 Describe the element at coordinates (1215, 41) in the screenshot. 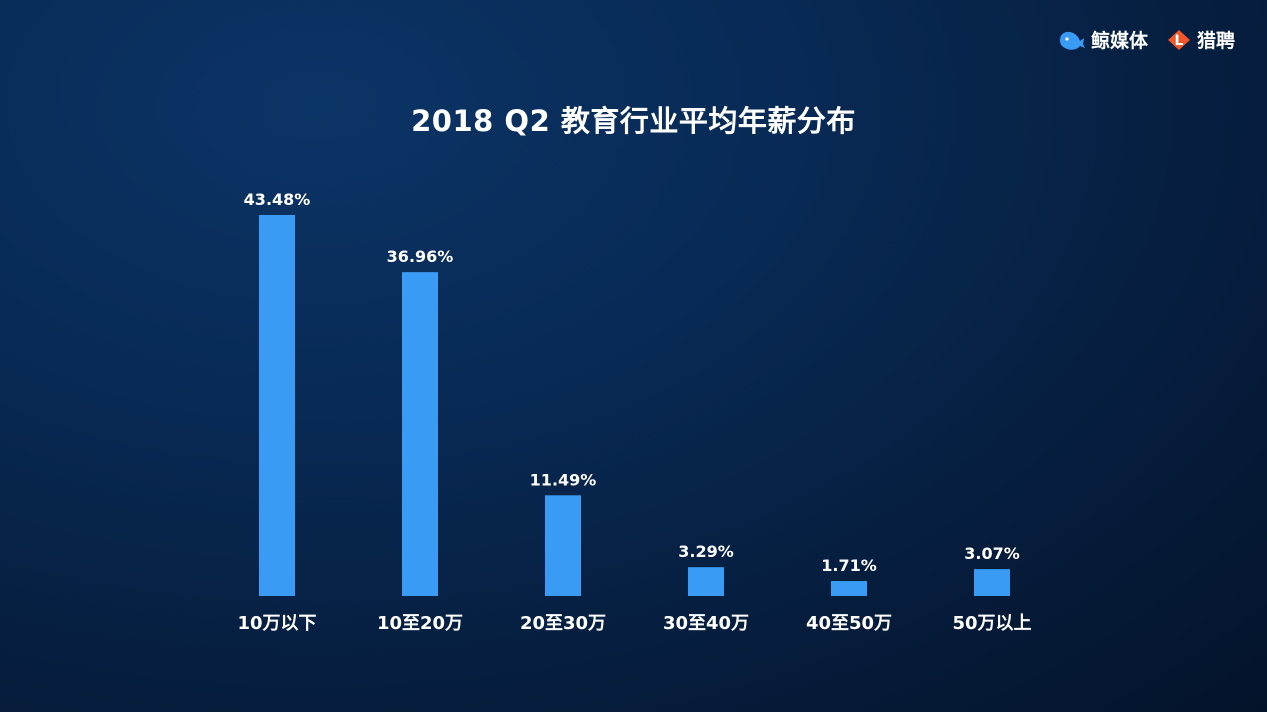

I see `liepin-logo-text: 猎聘` at that location.